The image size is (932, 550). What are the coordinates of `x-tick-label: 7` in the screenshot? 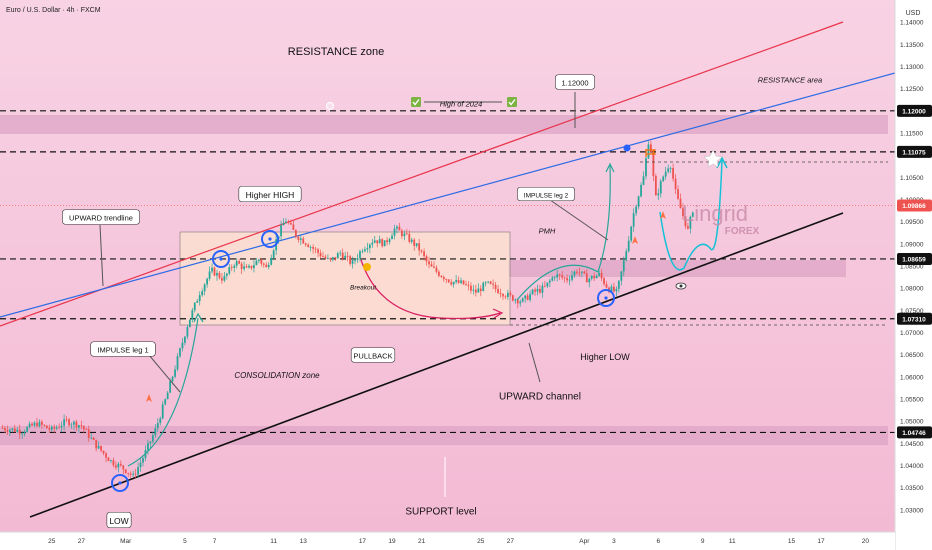 It's located at (215, 541).